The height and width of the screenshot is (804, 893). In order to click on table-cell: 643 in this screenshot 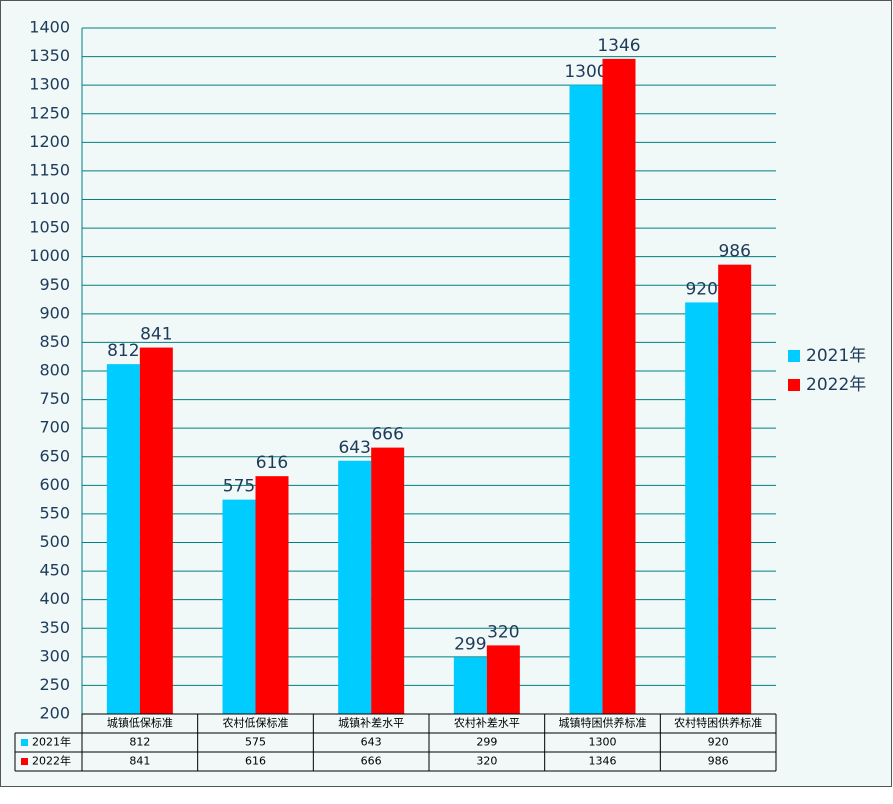, I will do `click(371, 742)`.